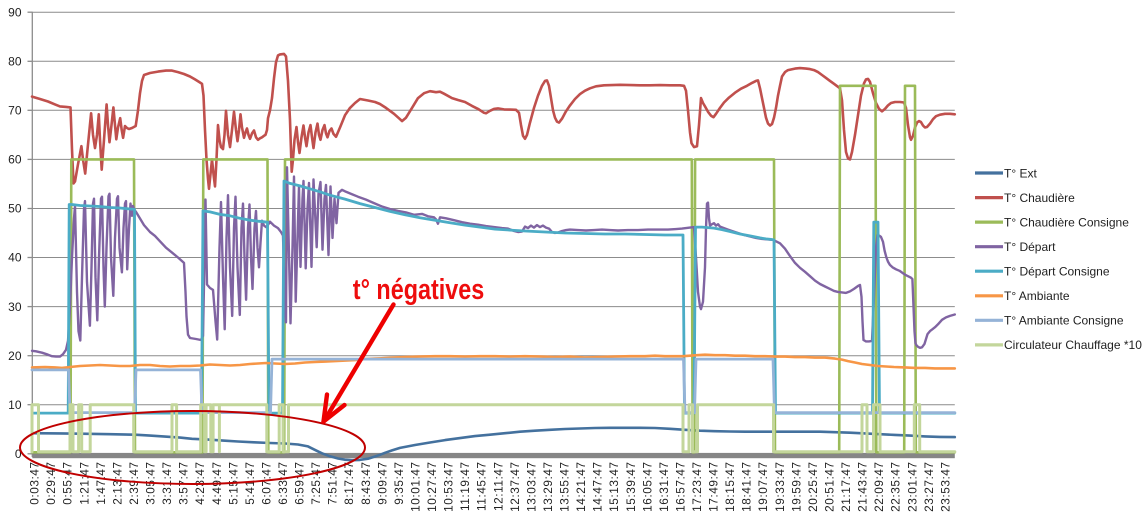 The image size is (1147, 520). I want to click on svg-text: T° Départ, so click(1030, 247).